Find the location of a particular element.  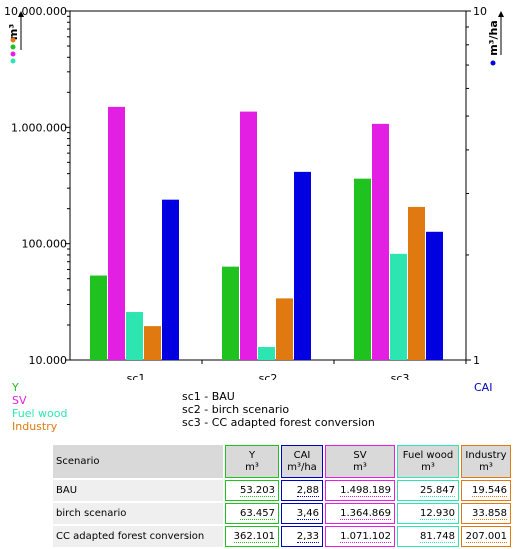

right-tick-label: 1 is located at coordinates (476, 360).